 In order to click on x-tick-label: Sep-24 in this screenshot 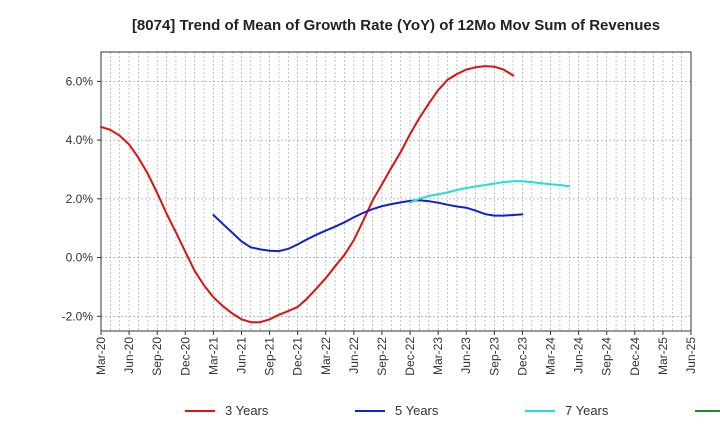, I will do `click(607, 356)`.